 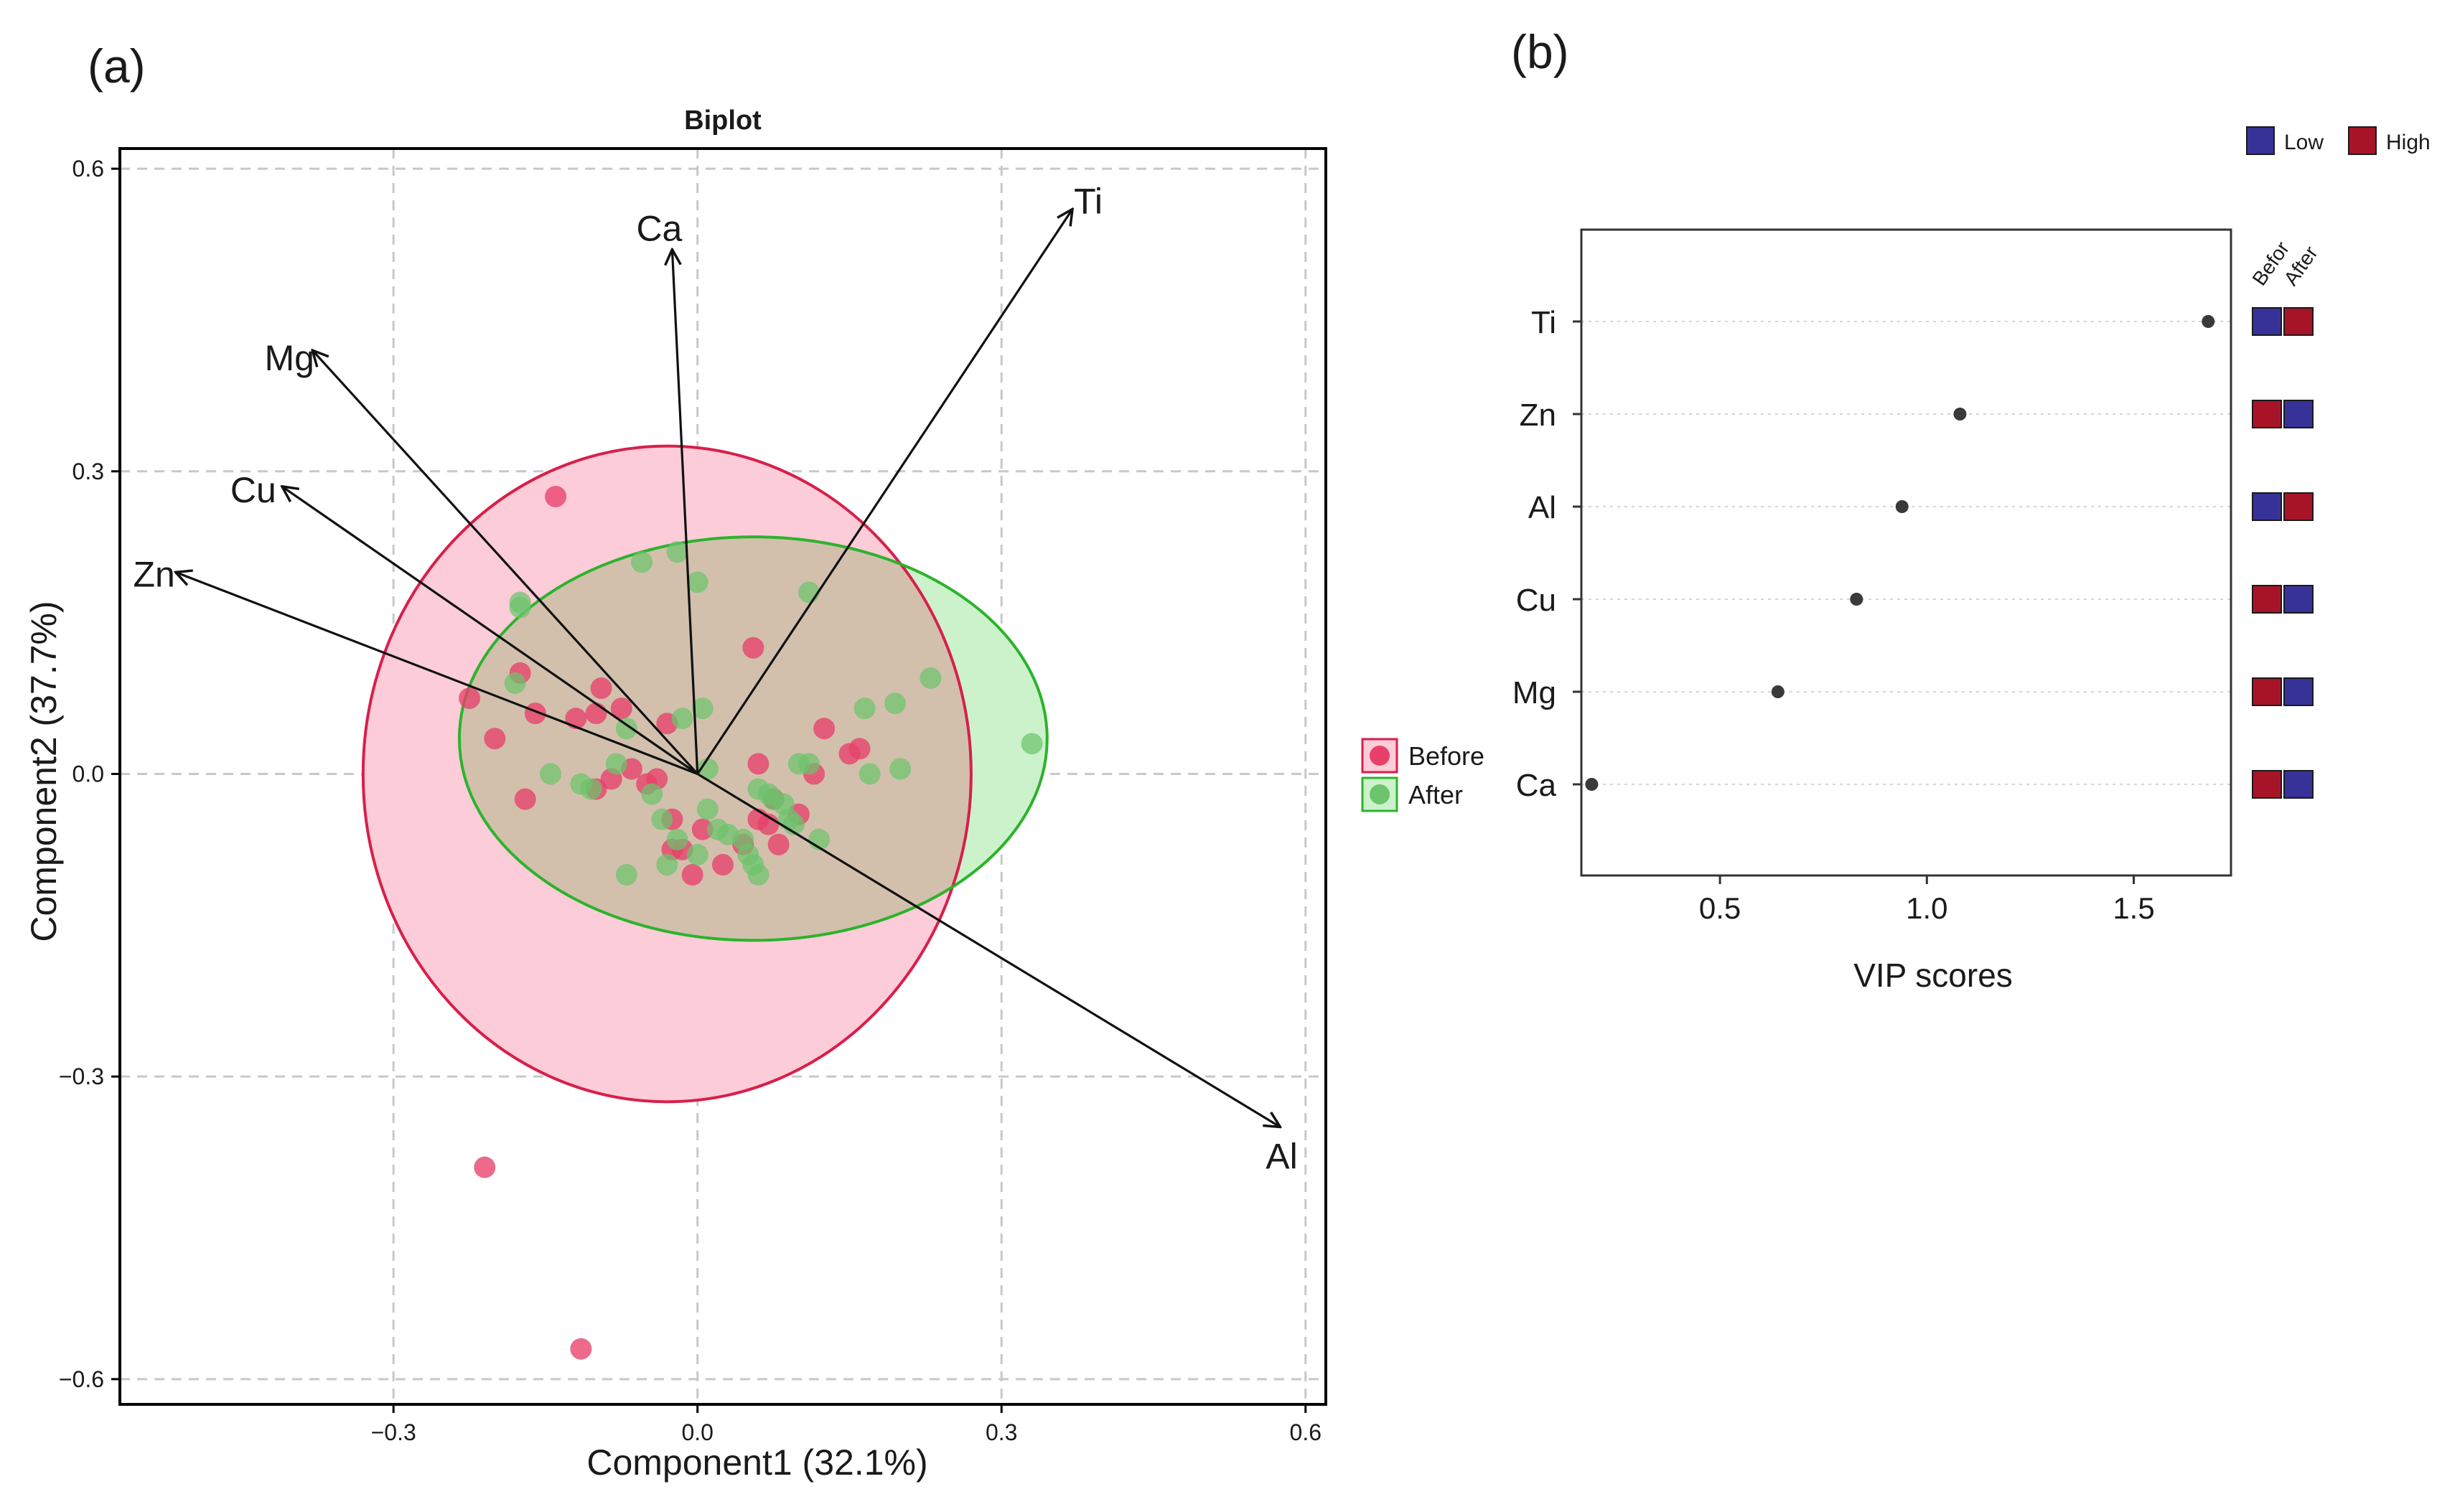 What do you see at coordinates (1544, 322) in the screenshot?
I see `category-label-ti: Ti` at bounding box center [1544, 322].